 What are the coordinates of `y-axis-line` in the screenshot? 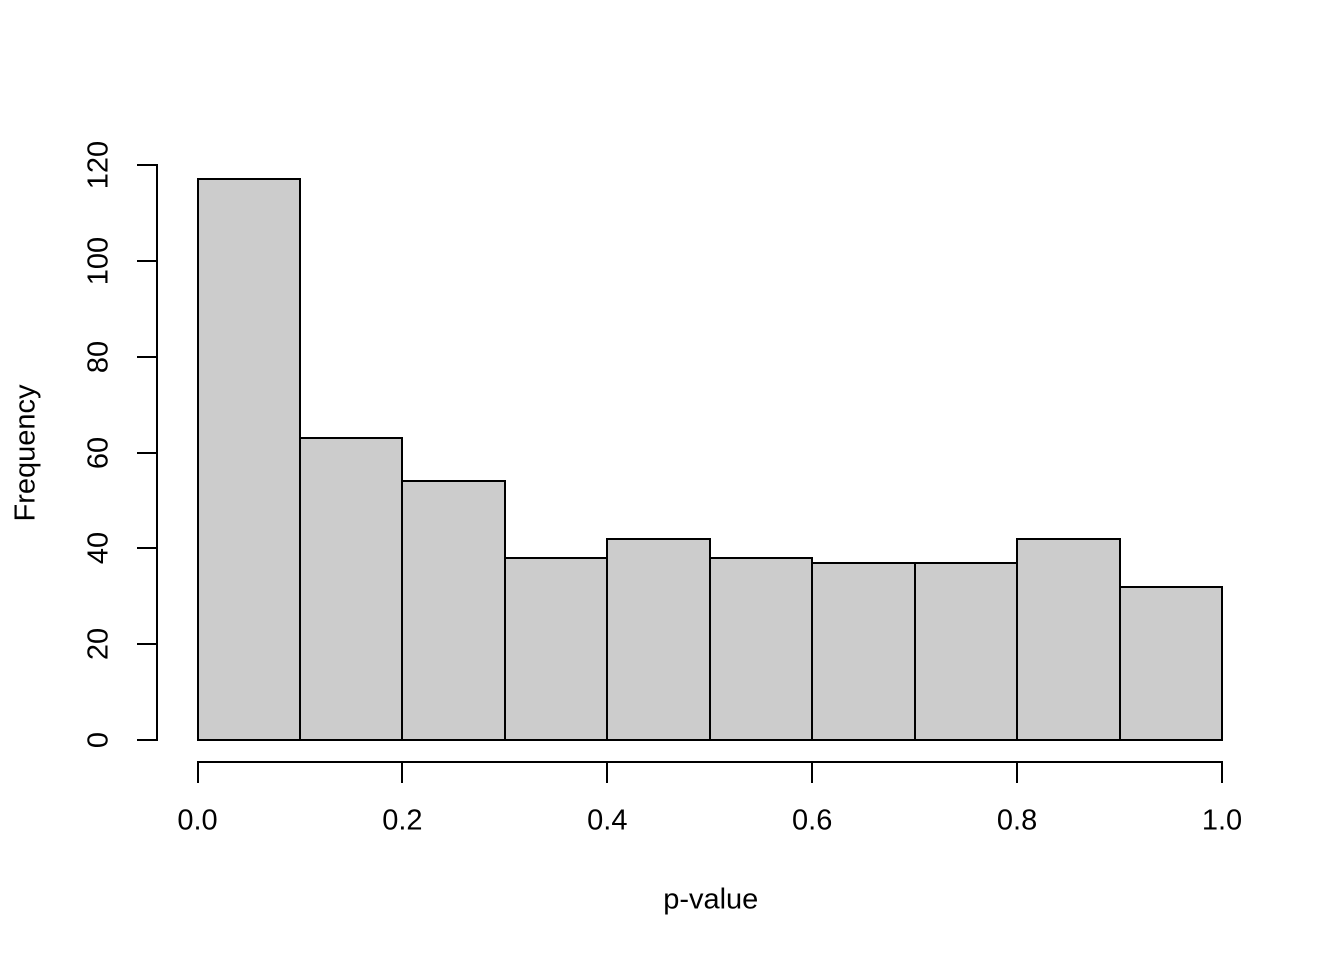 It's located at (157, 452).